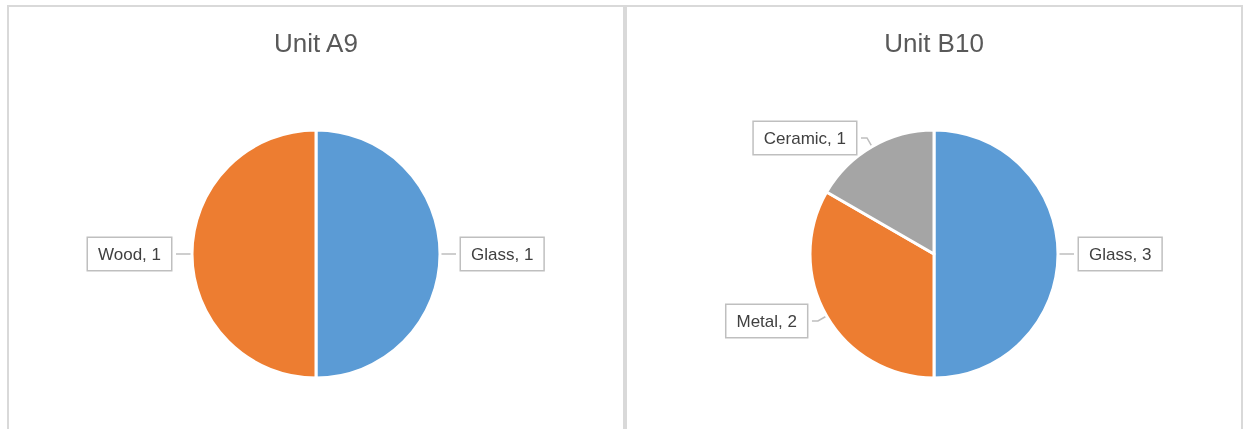 The width and height of the screenshot is (1243, 429). I want to click on slice-label: Wood, so click(120, 254).